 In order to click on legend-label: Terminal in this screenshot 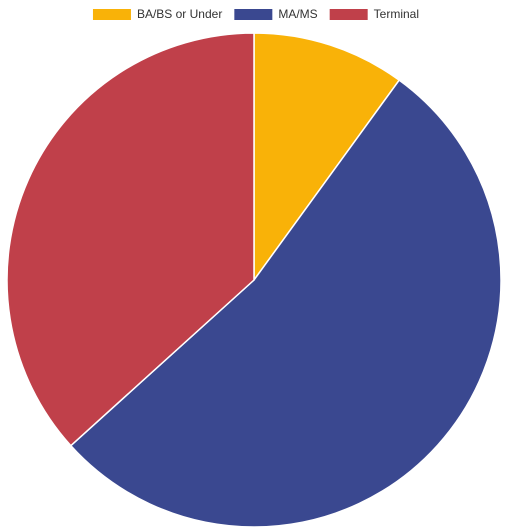, I will do `click(396, 14)`.